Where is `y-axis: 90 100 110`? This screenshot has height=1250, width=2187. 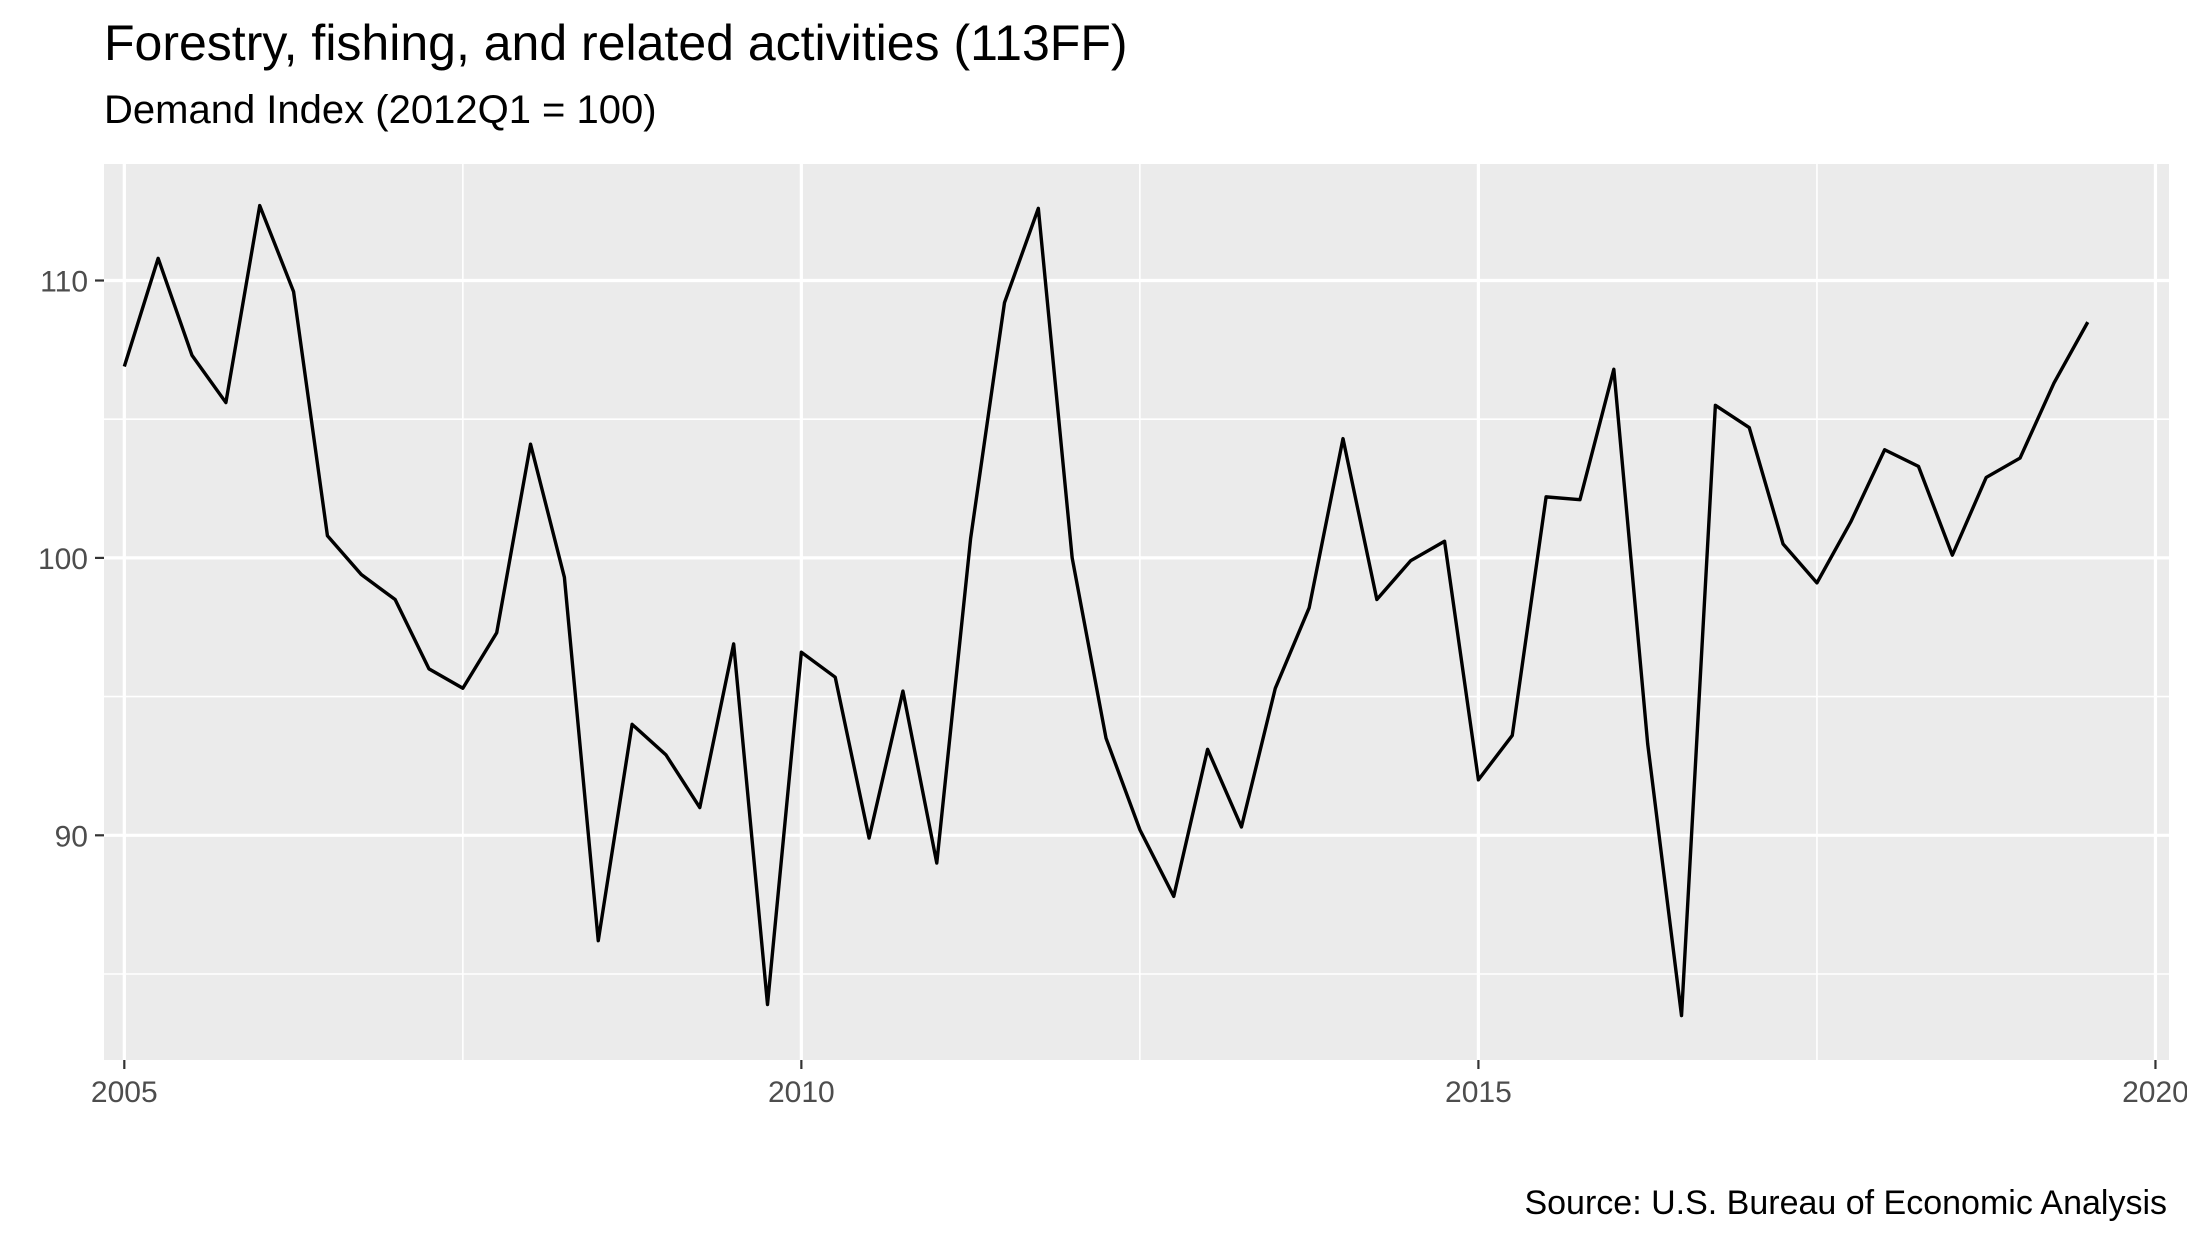
y-axis: 90 100 110 is located at coordinates (71, 559).